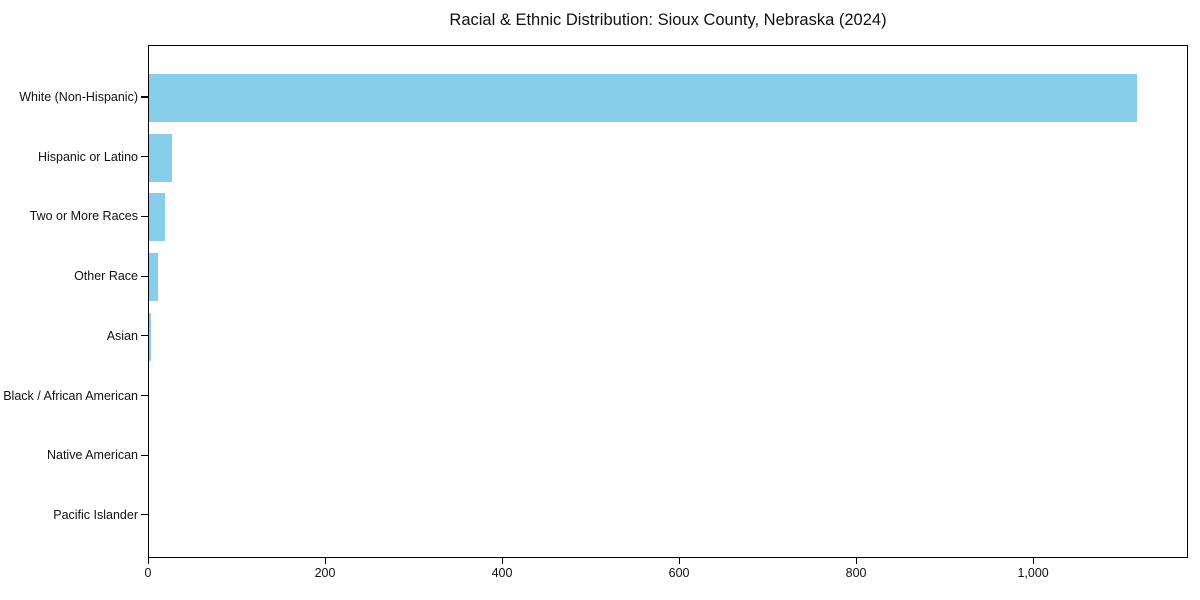 Image resolution: width=1200 pixels, height=600 pixels. I want to click on x-tick-label: 200, so click(325, 573).